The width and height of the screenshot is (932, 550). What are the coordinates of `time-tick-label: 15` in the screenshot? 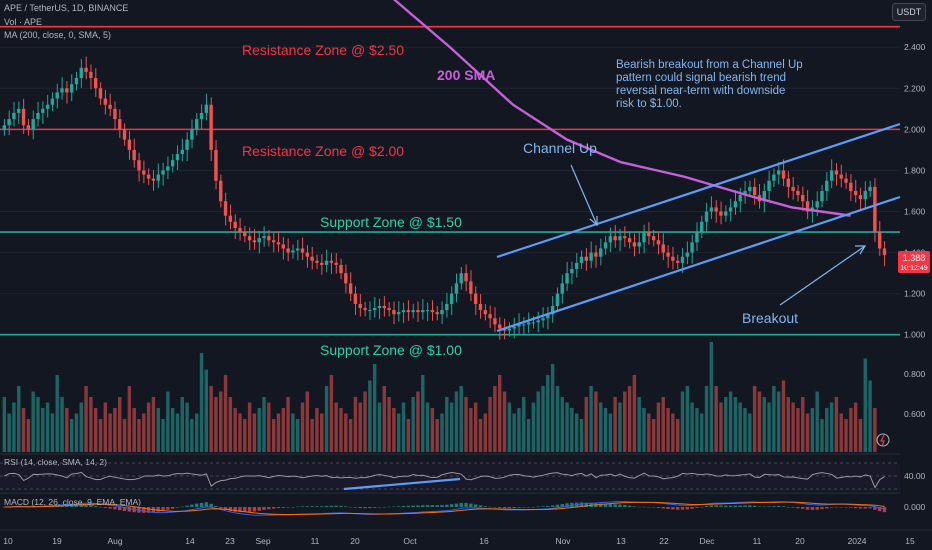 It's located at (910, 541).